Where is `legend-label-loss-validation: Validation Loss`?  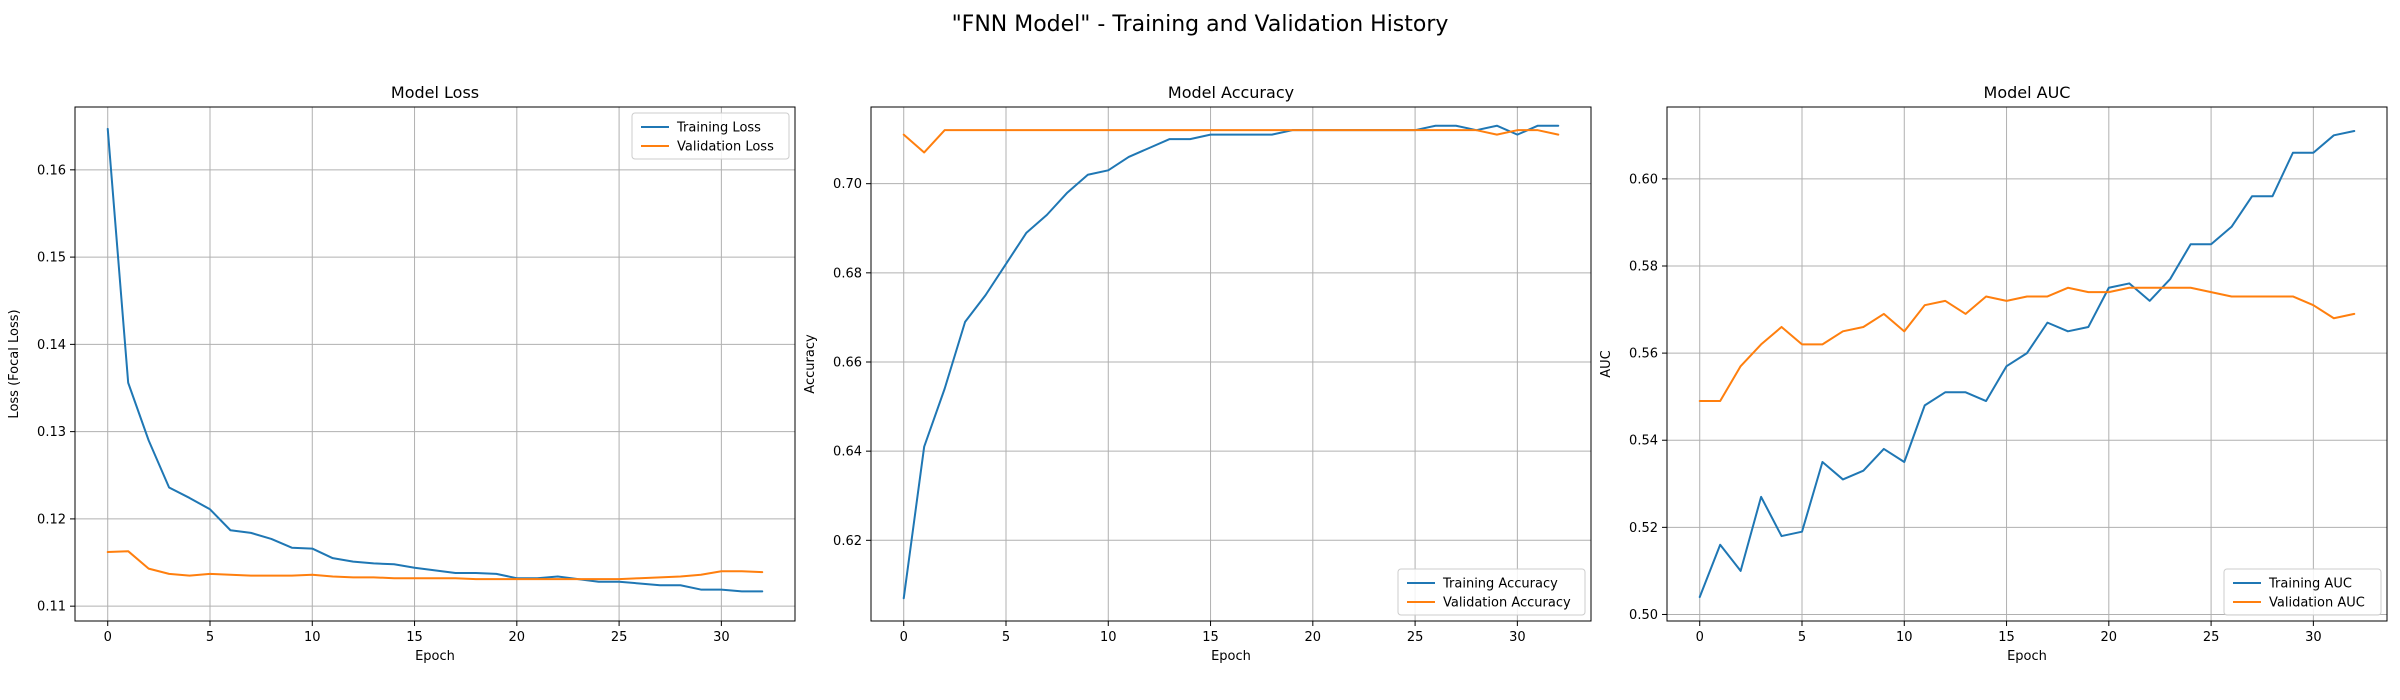 legend-label-loss-validation: Validation Loss is located at coordinates (725, 147).